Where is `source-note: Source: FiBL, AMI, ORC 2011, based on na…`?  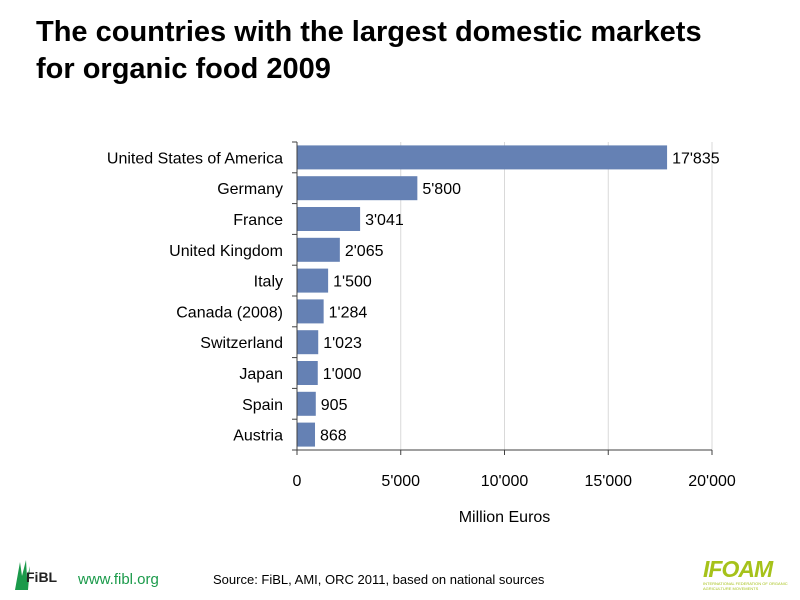
source-note: Source: FiBL, AMI, ORC 2011, based on na… is located at coordinates (379, 579).